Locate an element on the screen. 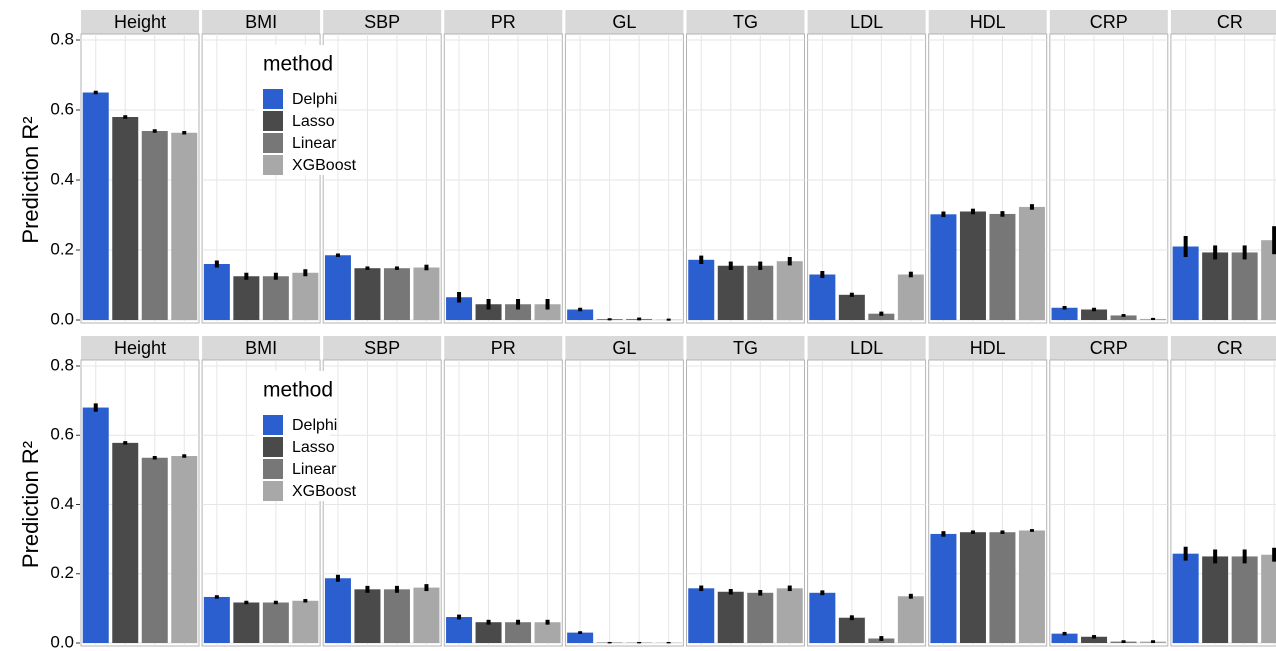  legend-label: Lasso is located at coordinates (313, 121).